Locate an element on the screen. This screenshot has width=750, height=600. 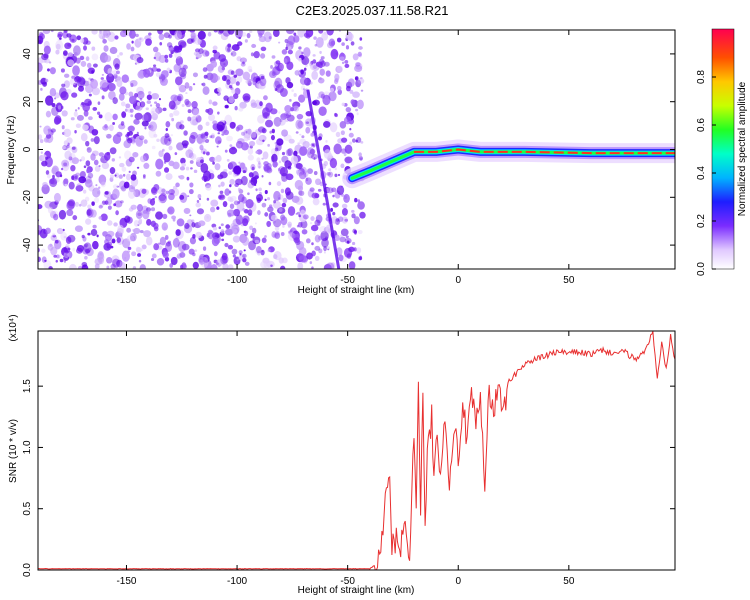
snr-ylabel: SNR (10 * v/v) is located at coordinates (13, 451).